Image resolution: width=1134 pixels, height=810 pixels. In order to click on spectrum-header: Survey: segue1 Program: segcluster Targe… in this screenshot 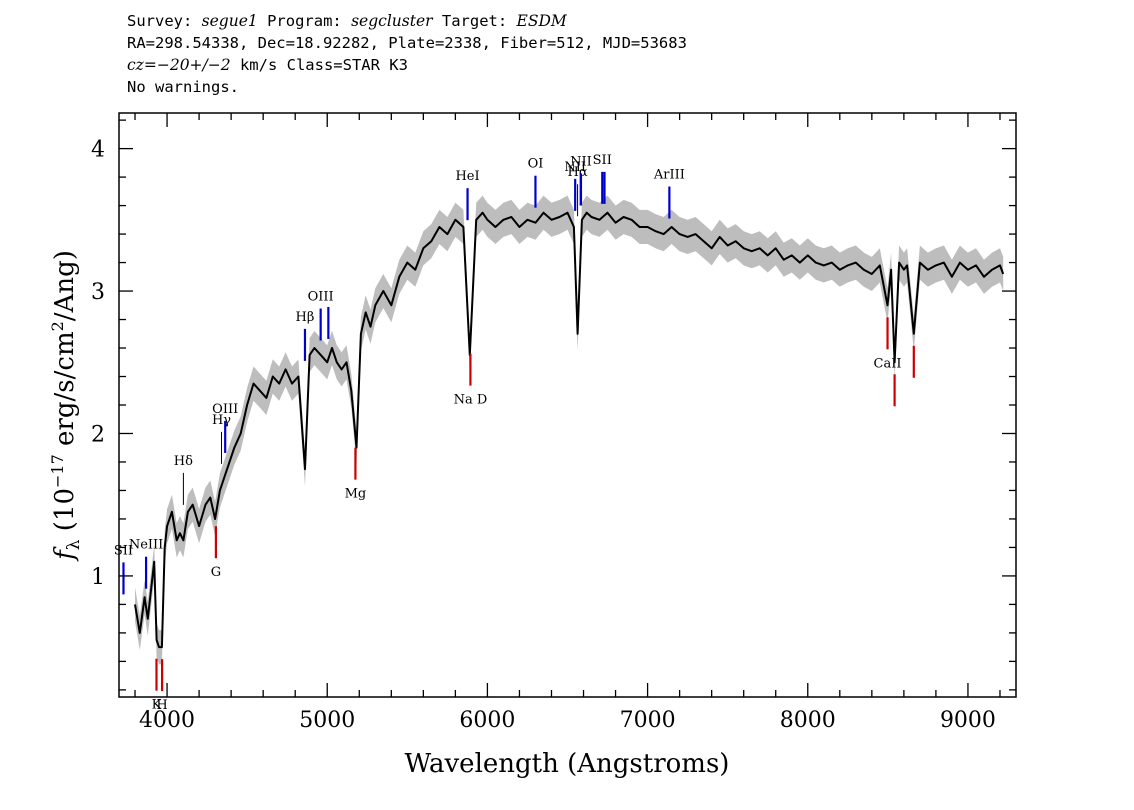, I will do `click(407, 54)`.